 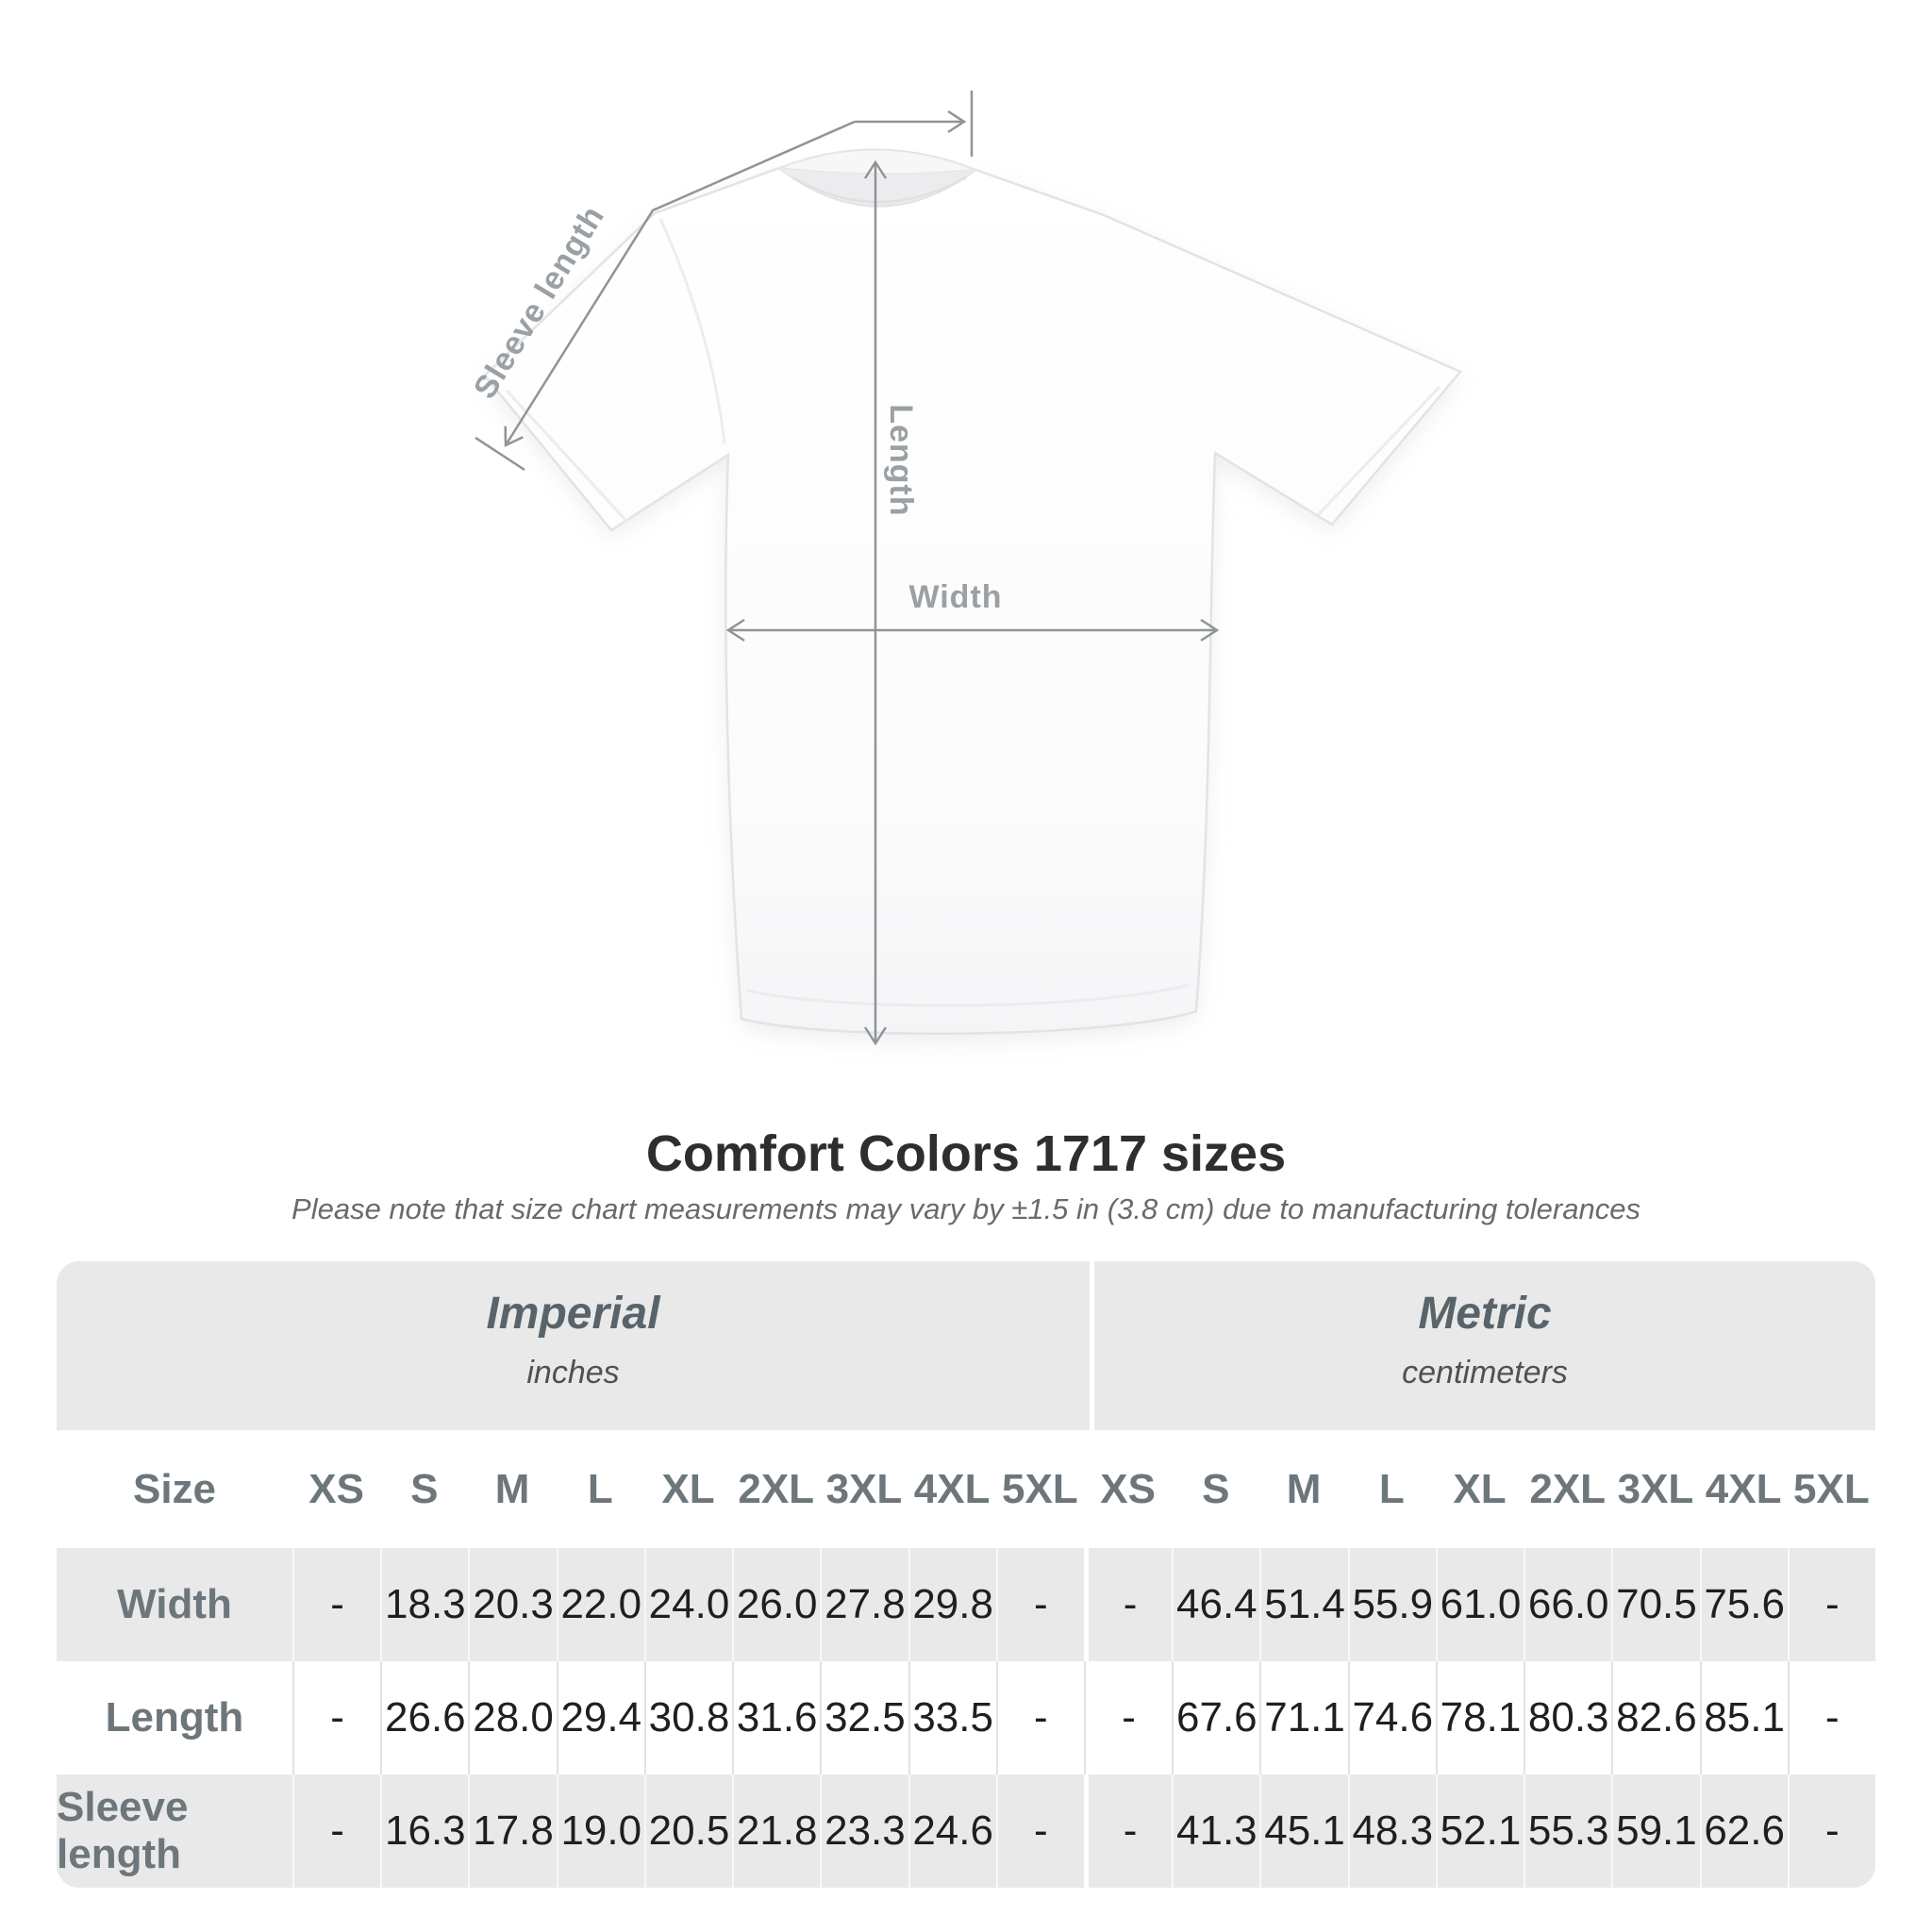 I want to click on size-col-header: XL, so click(x=1480, y=1488).